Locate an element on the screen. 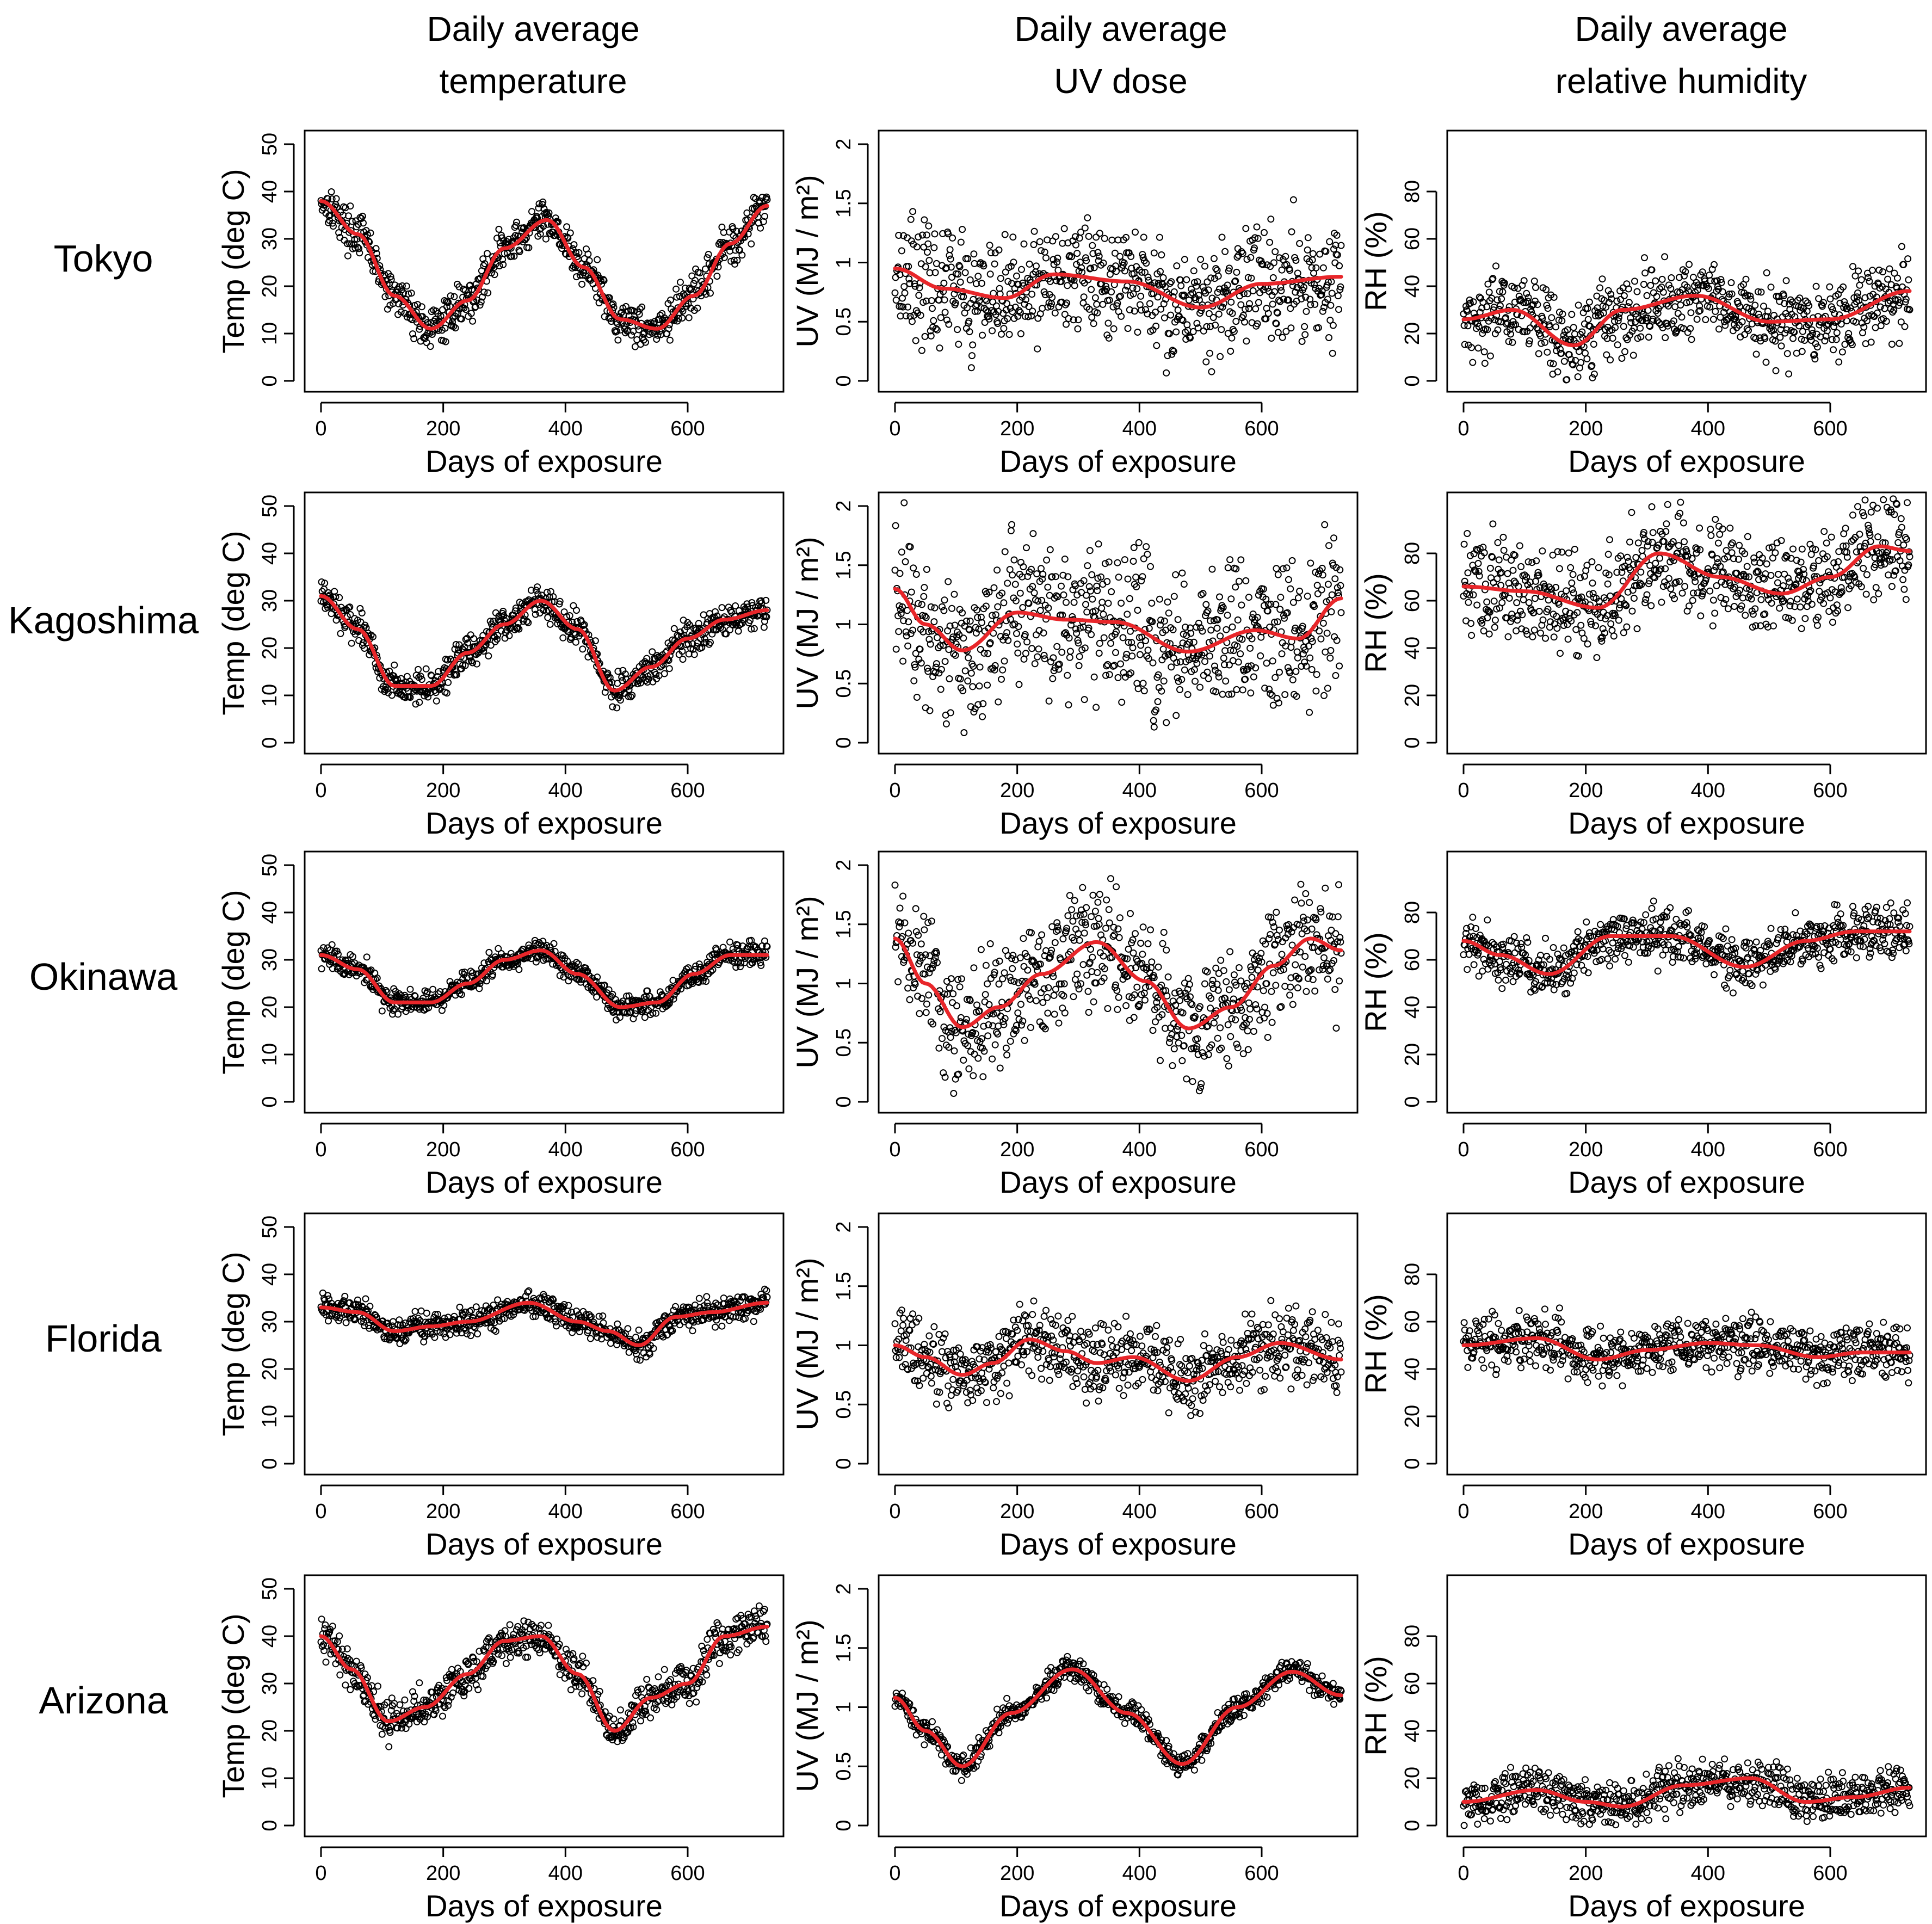 The image size is (1932, 1924). x-tick-label: 600 is located at coordinates (1830, 790).